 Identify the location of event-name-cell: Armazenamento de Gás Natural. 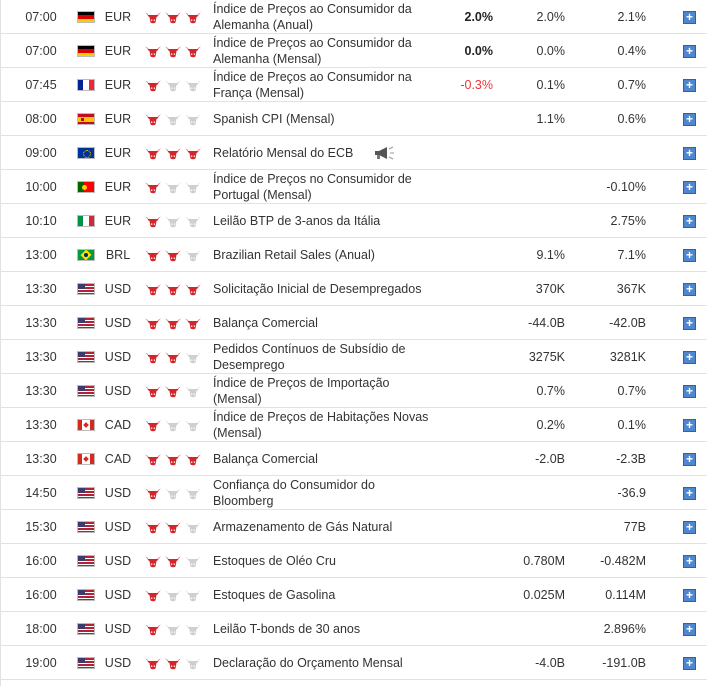
(325, 526).